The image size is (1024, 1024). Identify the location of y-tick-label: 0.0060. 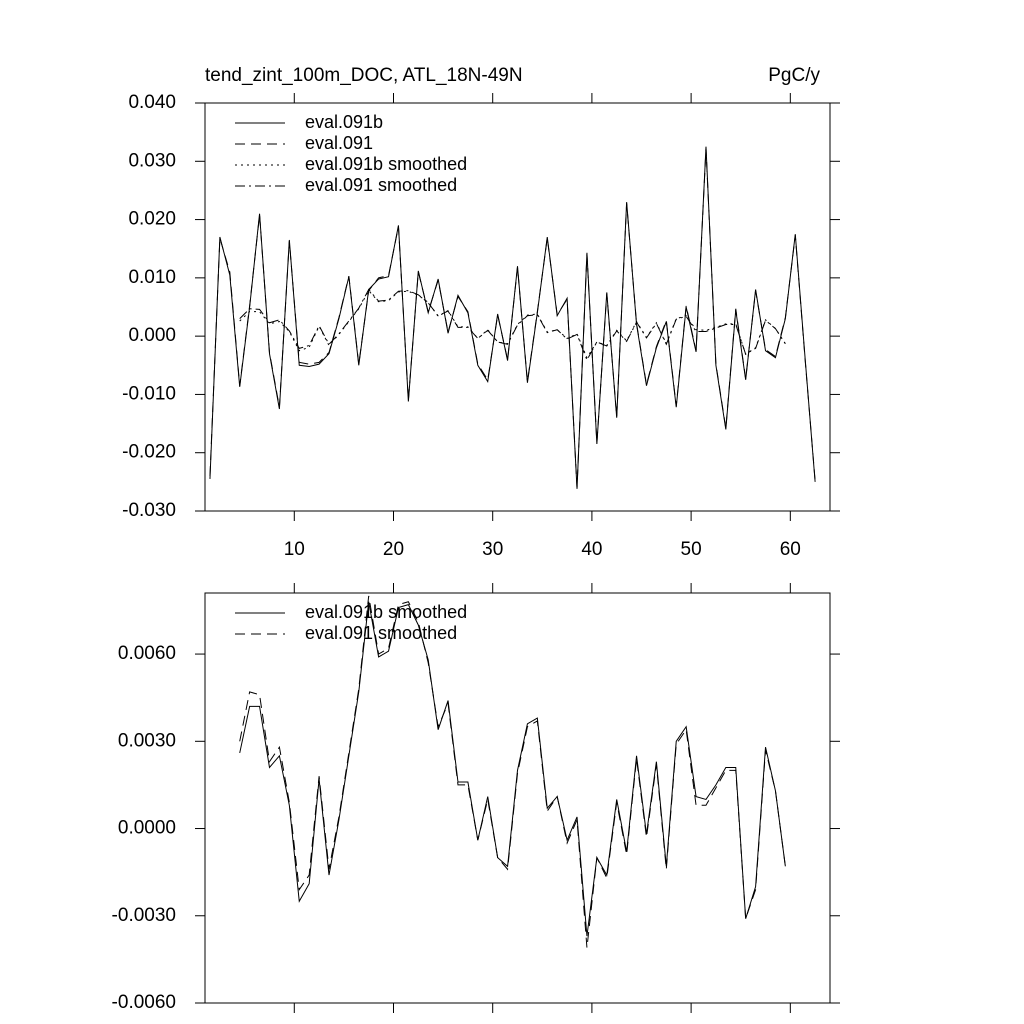
(147, 653).